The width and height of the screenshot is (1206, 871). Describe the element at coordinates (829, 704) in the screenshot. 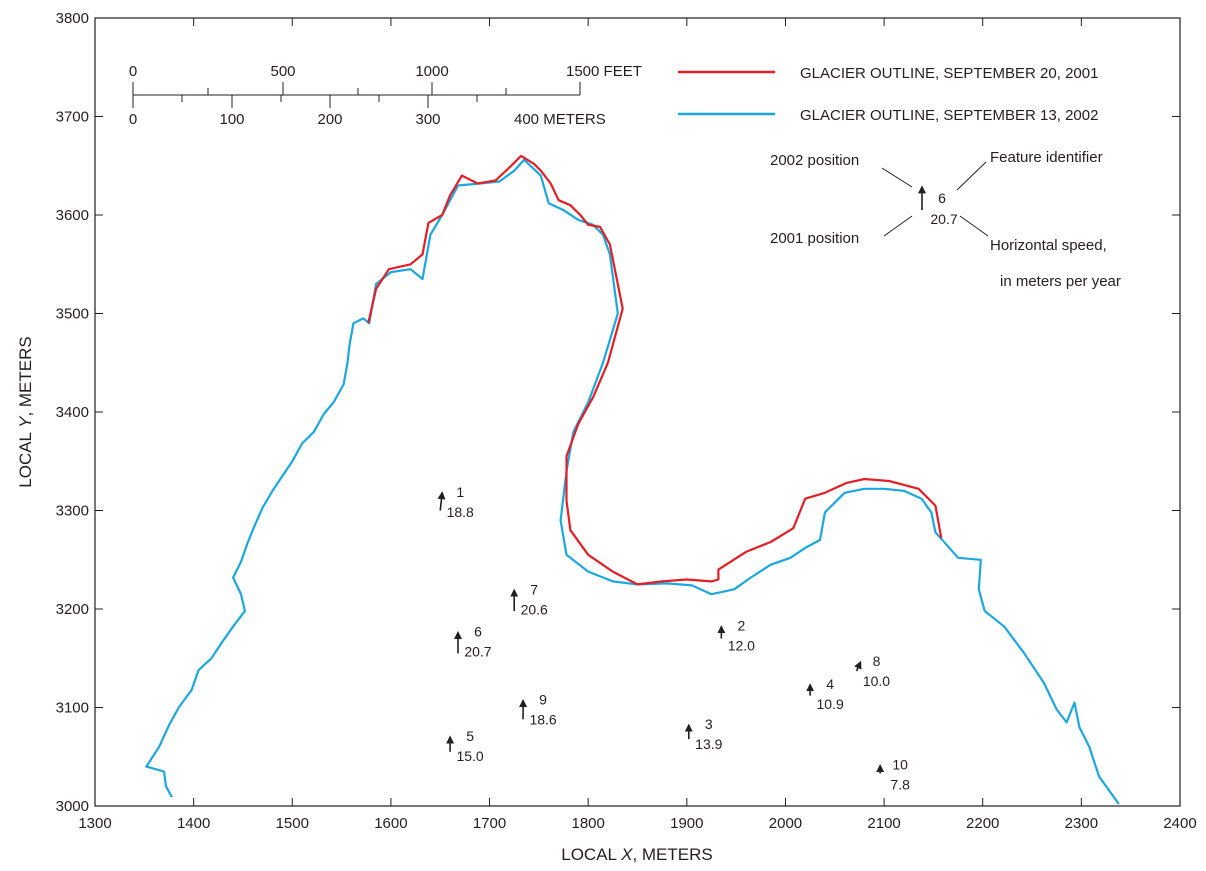

I see `speed-label-4: 10.9` at that location.